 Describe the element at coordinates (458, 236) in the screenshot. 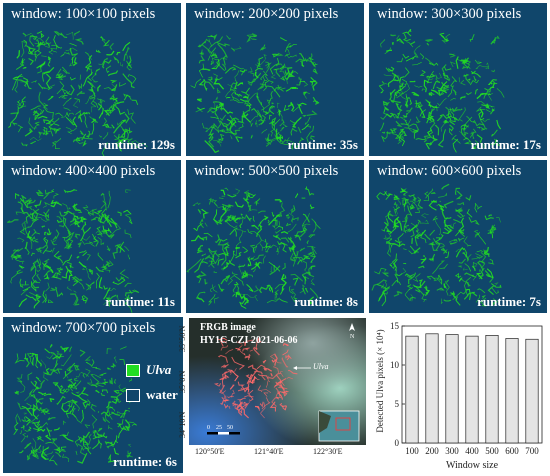

I see `map-panel-600: window: 600×600 pixels runtime: 7s` at that location.